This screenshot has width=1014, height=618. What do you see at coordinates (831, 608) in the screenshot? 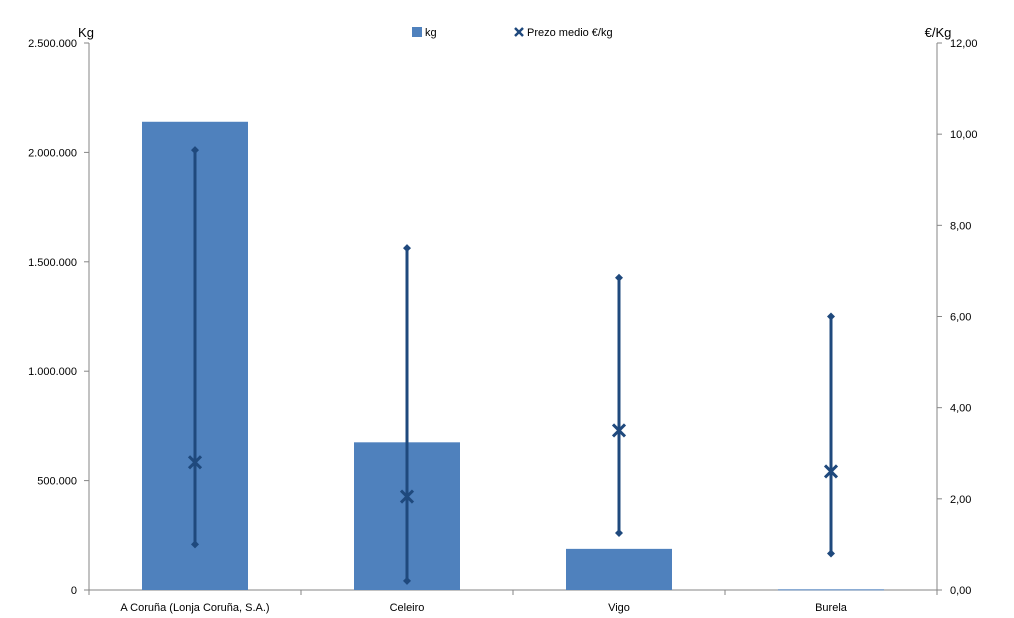
I see `category-label: Burela` at bounding box center [831, 608].